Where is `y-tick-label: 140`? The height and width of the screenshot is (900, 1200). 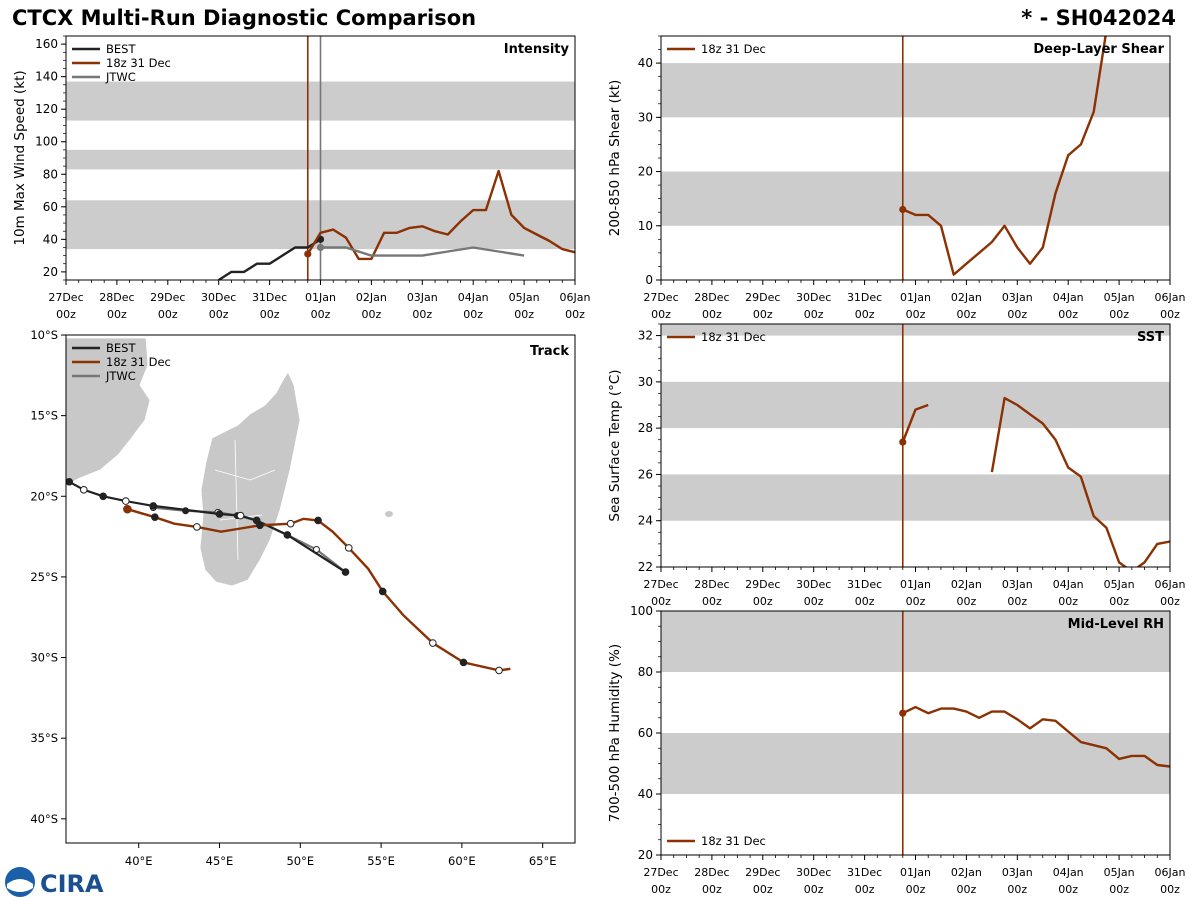
y-tick-label: 140 is located at coordinates (46, 77).